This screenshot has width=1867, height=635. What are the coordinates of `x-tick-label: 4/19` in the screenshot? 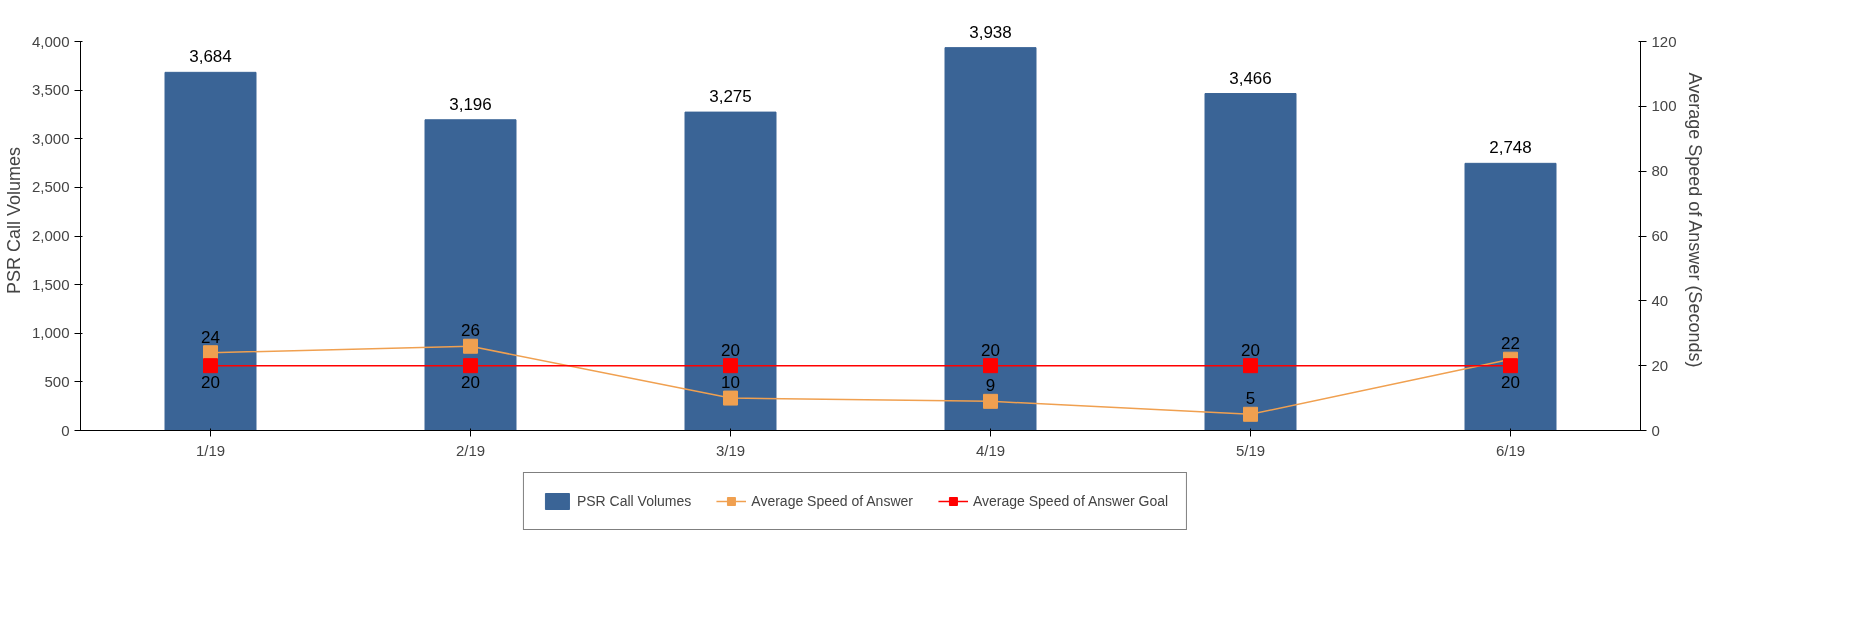 It's located at (990, 450).